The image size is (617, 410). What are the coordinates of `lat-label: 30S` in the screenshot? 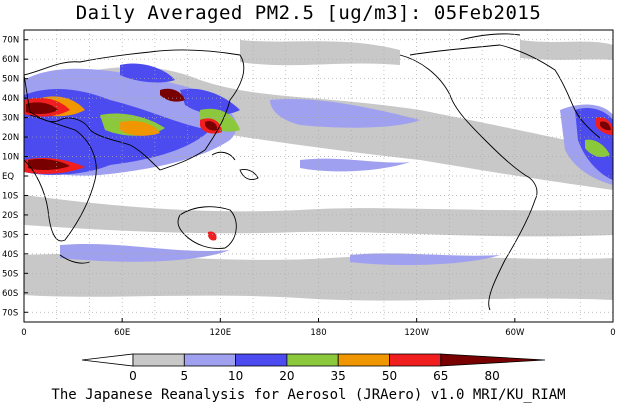 It's located at (10, 235).